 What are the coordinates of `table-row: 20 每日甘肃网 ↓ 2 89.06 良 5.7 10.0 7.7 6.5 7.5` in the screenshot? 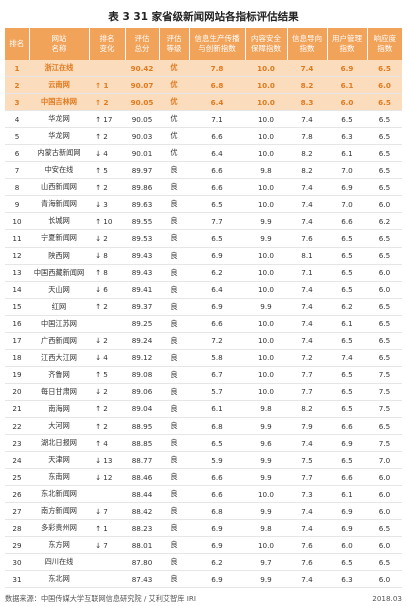 It's located at (203, 392).